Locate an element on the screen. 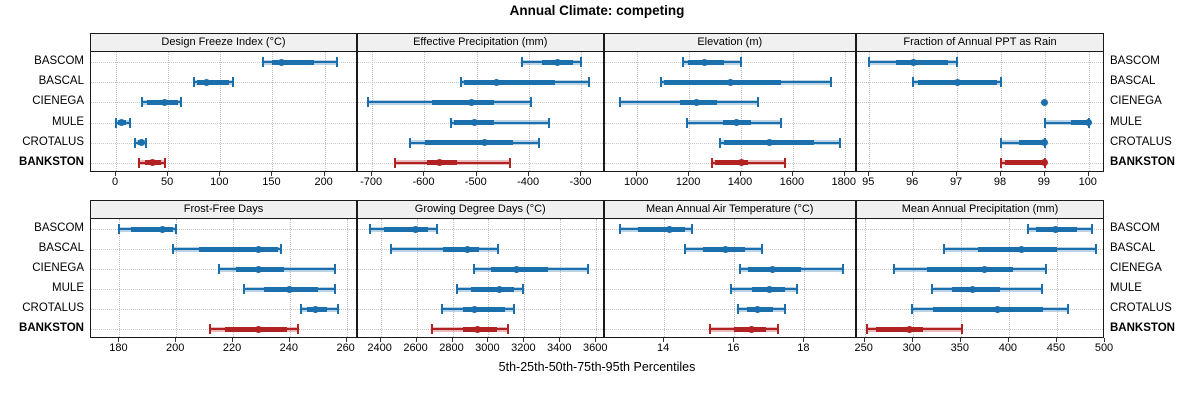 The width and height of the screenshot is (1200, 400). axis-tick-label: 1600 is located at coordinates (792, 182).